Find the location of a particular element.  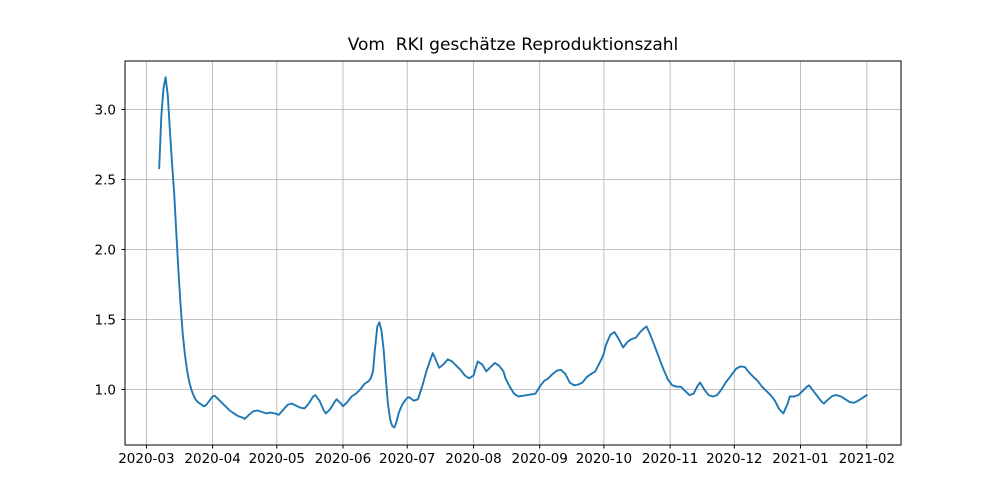

x-tick-label: 2020-10 is located at coordinates (604, 459).